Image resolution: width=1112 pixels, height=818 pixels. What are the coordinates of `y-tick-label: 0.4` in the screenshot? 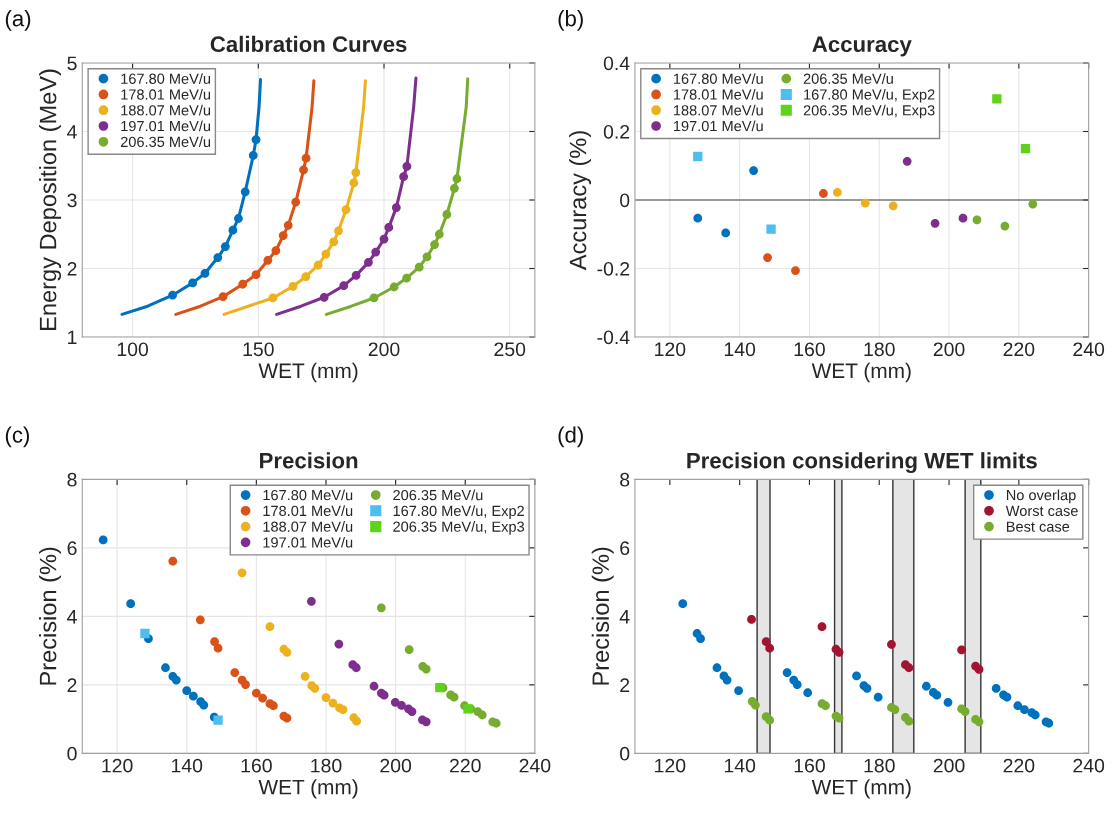 It's located at (616, 63).